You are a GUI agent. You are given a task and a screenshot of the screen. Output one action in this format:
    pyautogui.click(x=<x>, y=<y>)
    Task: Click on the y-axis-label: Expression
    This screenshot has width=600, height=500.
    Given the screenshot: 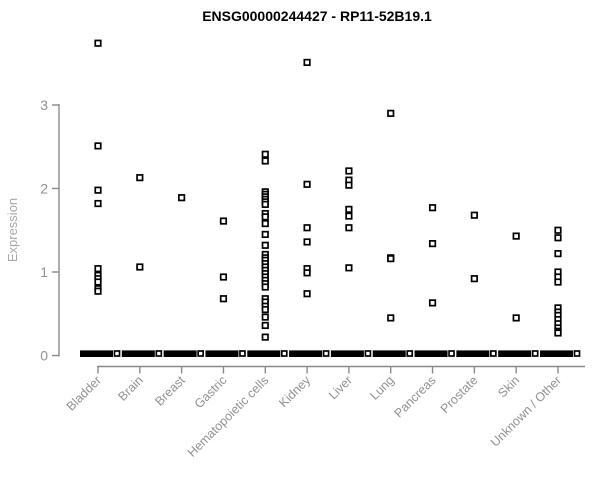 What is the action you would take?
    pyautogui.click(x=12, y=230)
    